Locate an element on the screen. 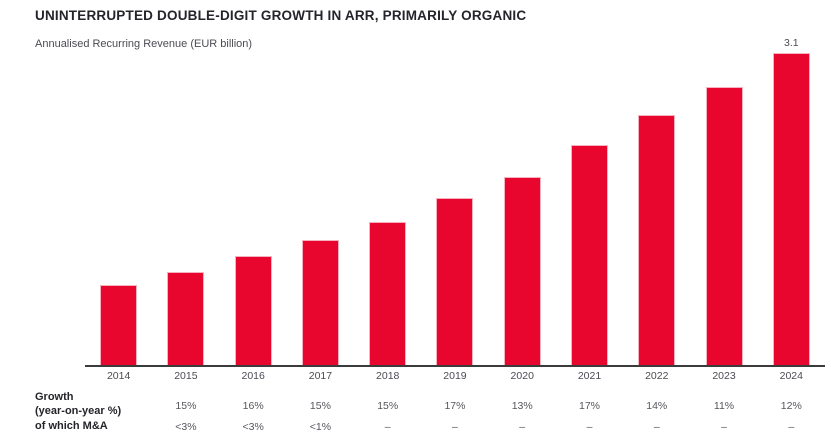 This screenshot has height=442, width=834. bar-2019 is located at coordinates (455, 281).